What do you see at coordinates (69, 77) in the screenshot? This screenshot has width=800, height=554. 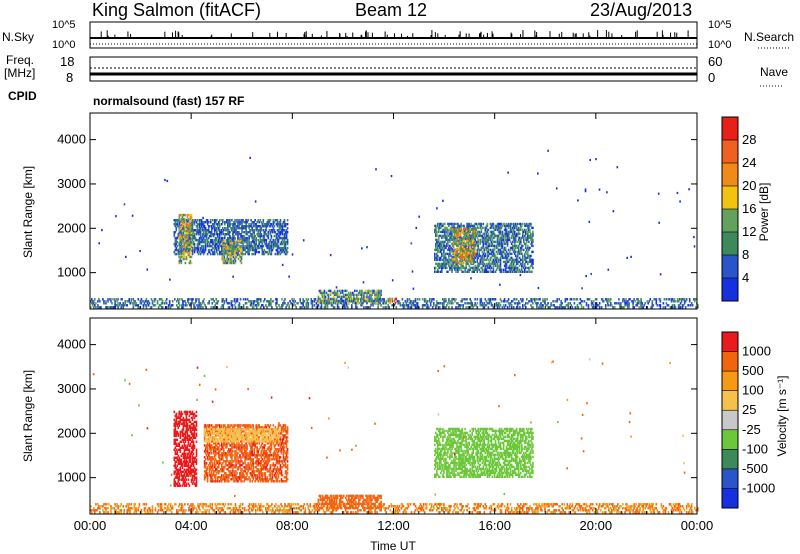 I see `freq-tick-bottom: 8` at bounding box center [69, 77].